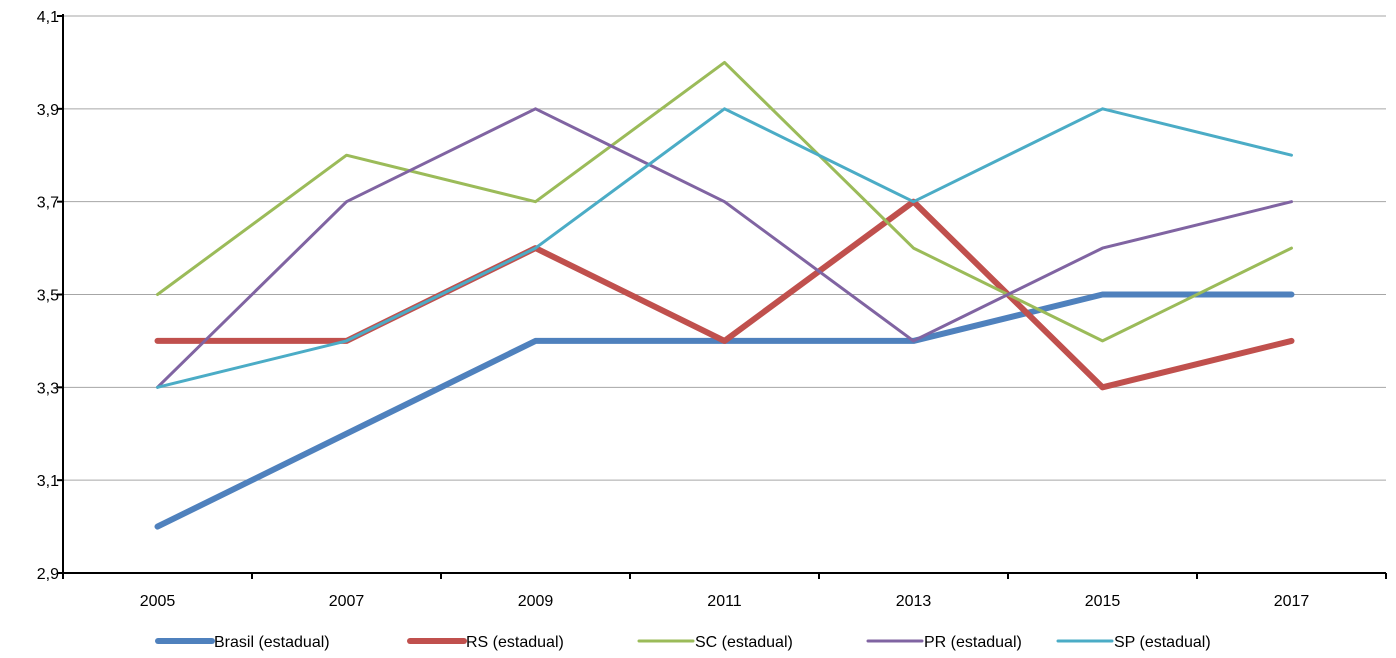  I want to click on x-tick-label: 2007, so click(347, 601).